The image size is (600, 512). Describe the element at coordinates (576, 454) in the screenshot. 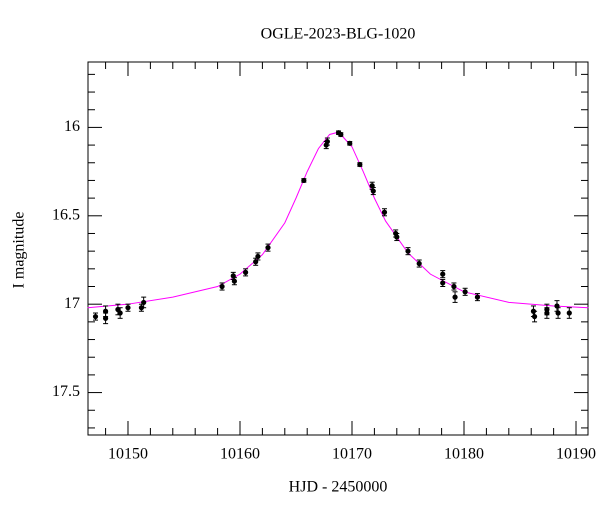

I see `x-tick-label: 10190` at that location.